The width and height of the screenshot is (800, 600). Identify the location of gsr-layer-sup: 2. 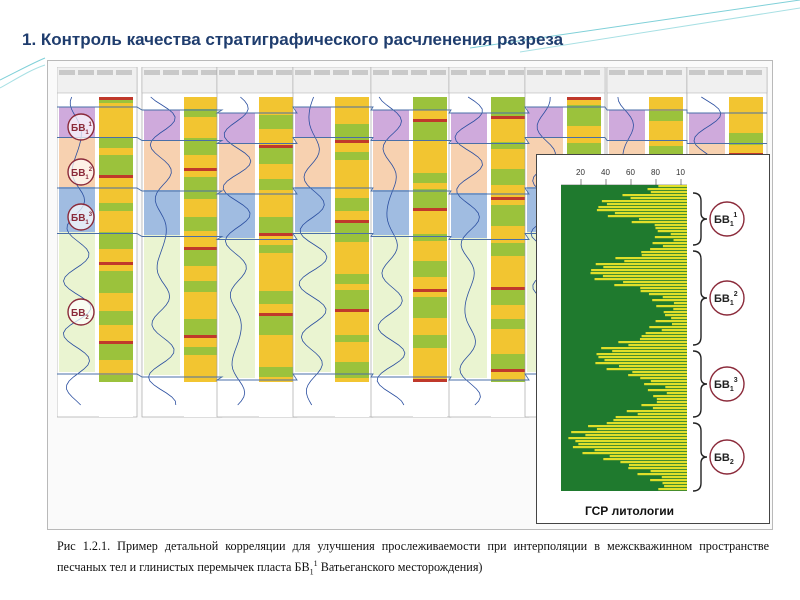
(736, 294).